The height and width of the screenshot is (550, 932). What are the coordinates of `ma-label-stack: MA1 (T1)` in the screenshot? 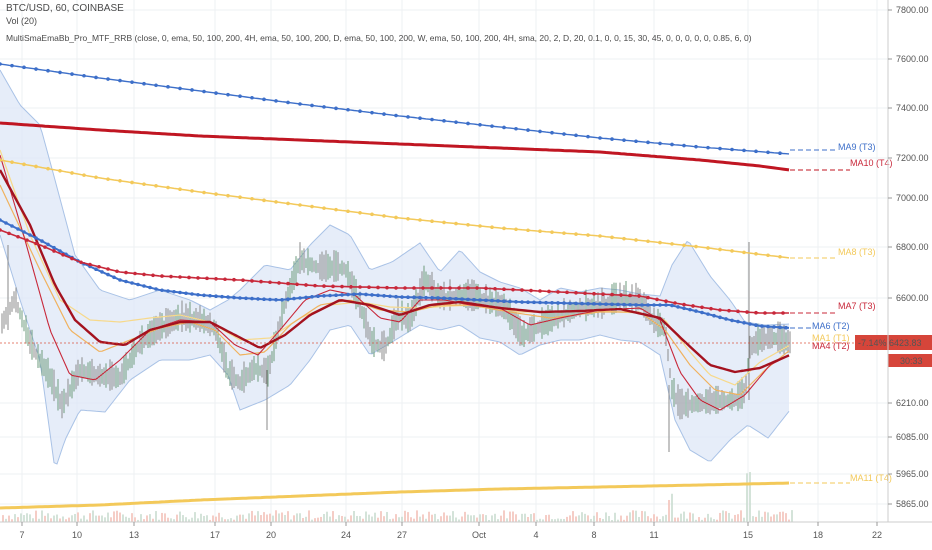 It's located at (831, 338).